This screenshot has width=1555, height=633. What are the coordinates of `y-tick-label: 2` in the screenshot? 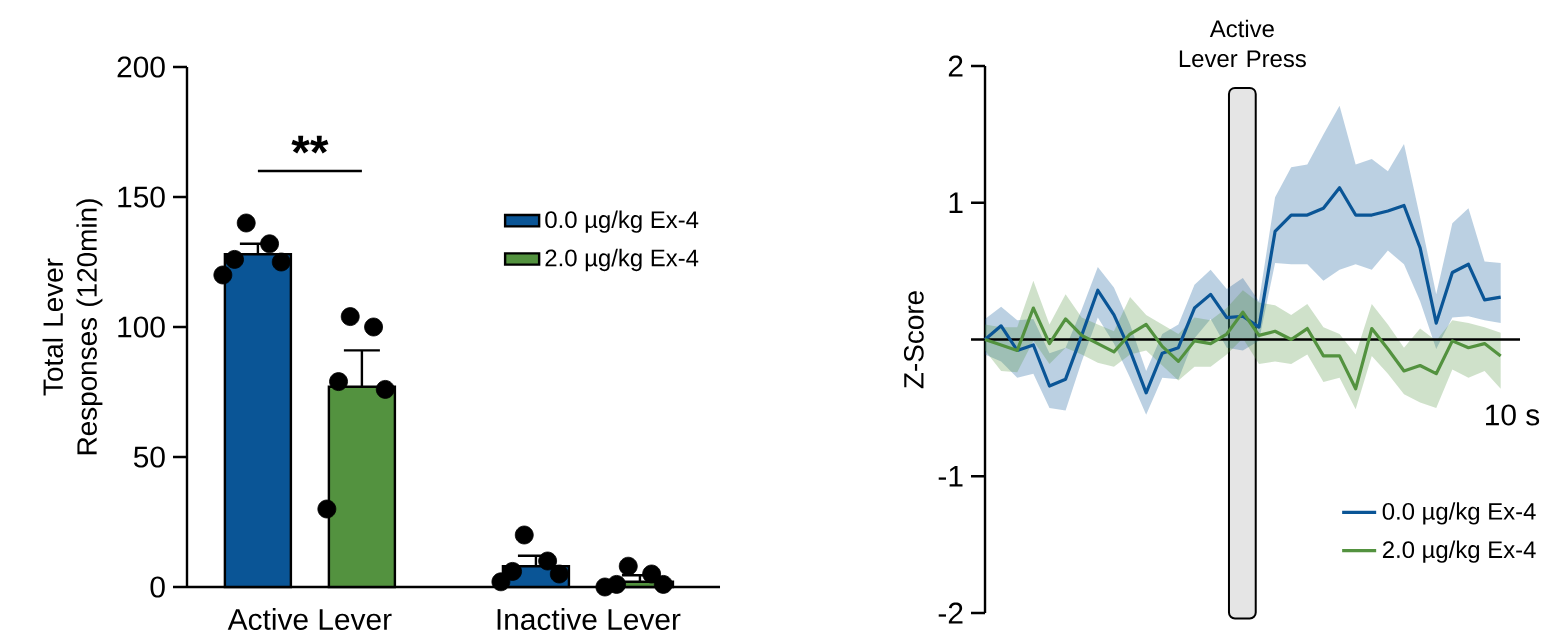 It's located at (955, 66).